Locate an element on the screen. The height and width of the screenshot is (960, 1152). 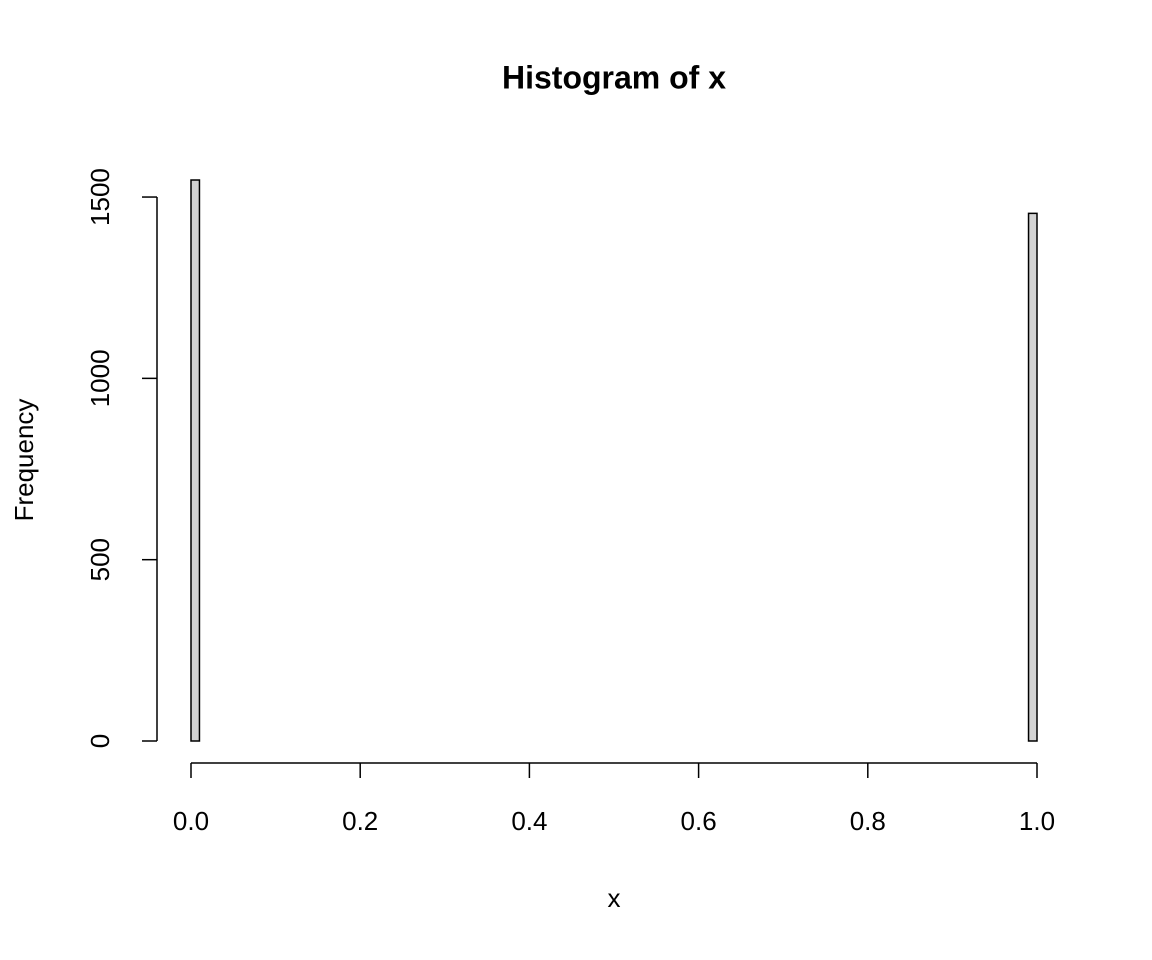
y-tick-label: 500 is located at coordinates (100, 559).